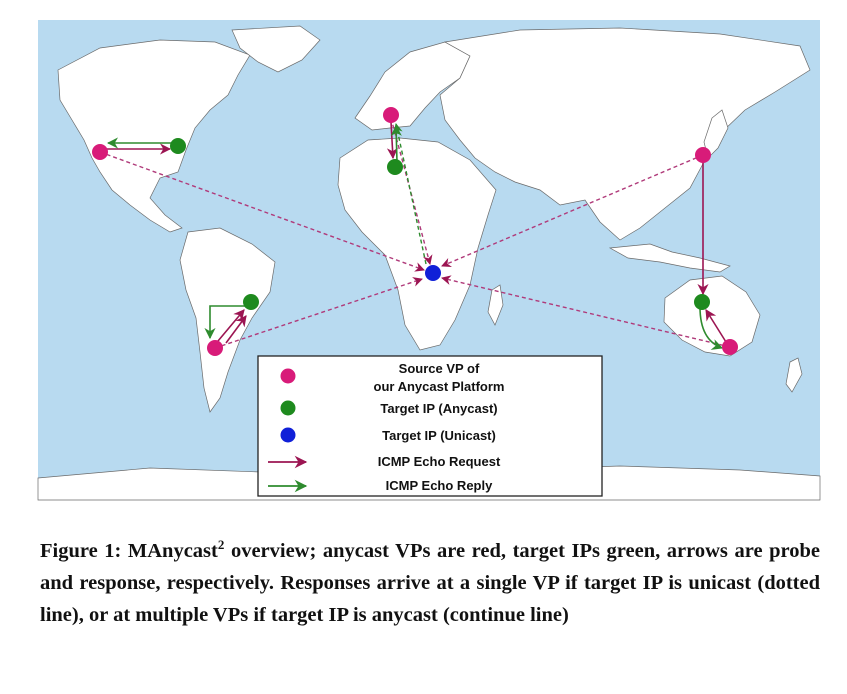 This screenshot has height=694, width=847. What do you see at coordinates (410, 194) in the screenshot?
I see `dotted-reply-to-europe` at bounding box center [410, 194].